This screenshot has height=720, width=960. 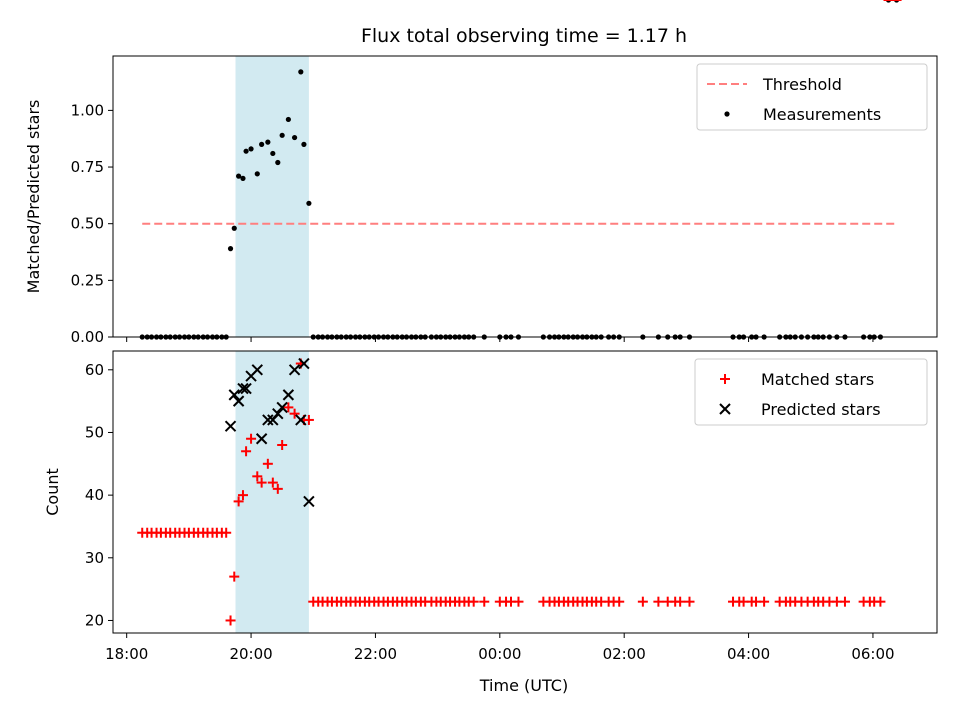 What do you see at coordinates (87, 167) in the screenshot?
I see `y-tick-label: 0.75` at bounding box center [87, 167].